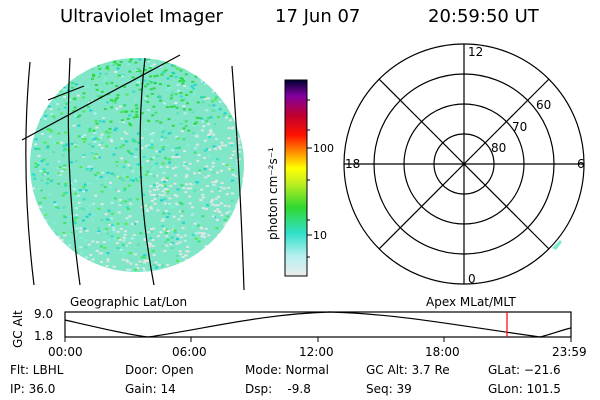  Describe the element at coordinates (141, 16) in the screenshot. I see `app-title: Ultraviolet Imager` at that location.